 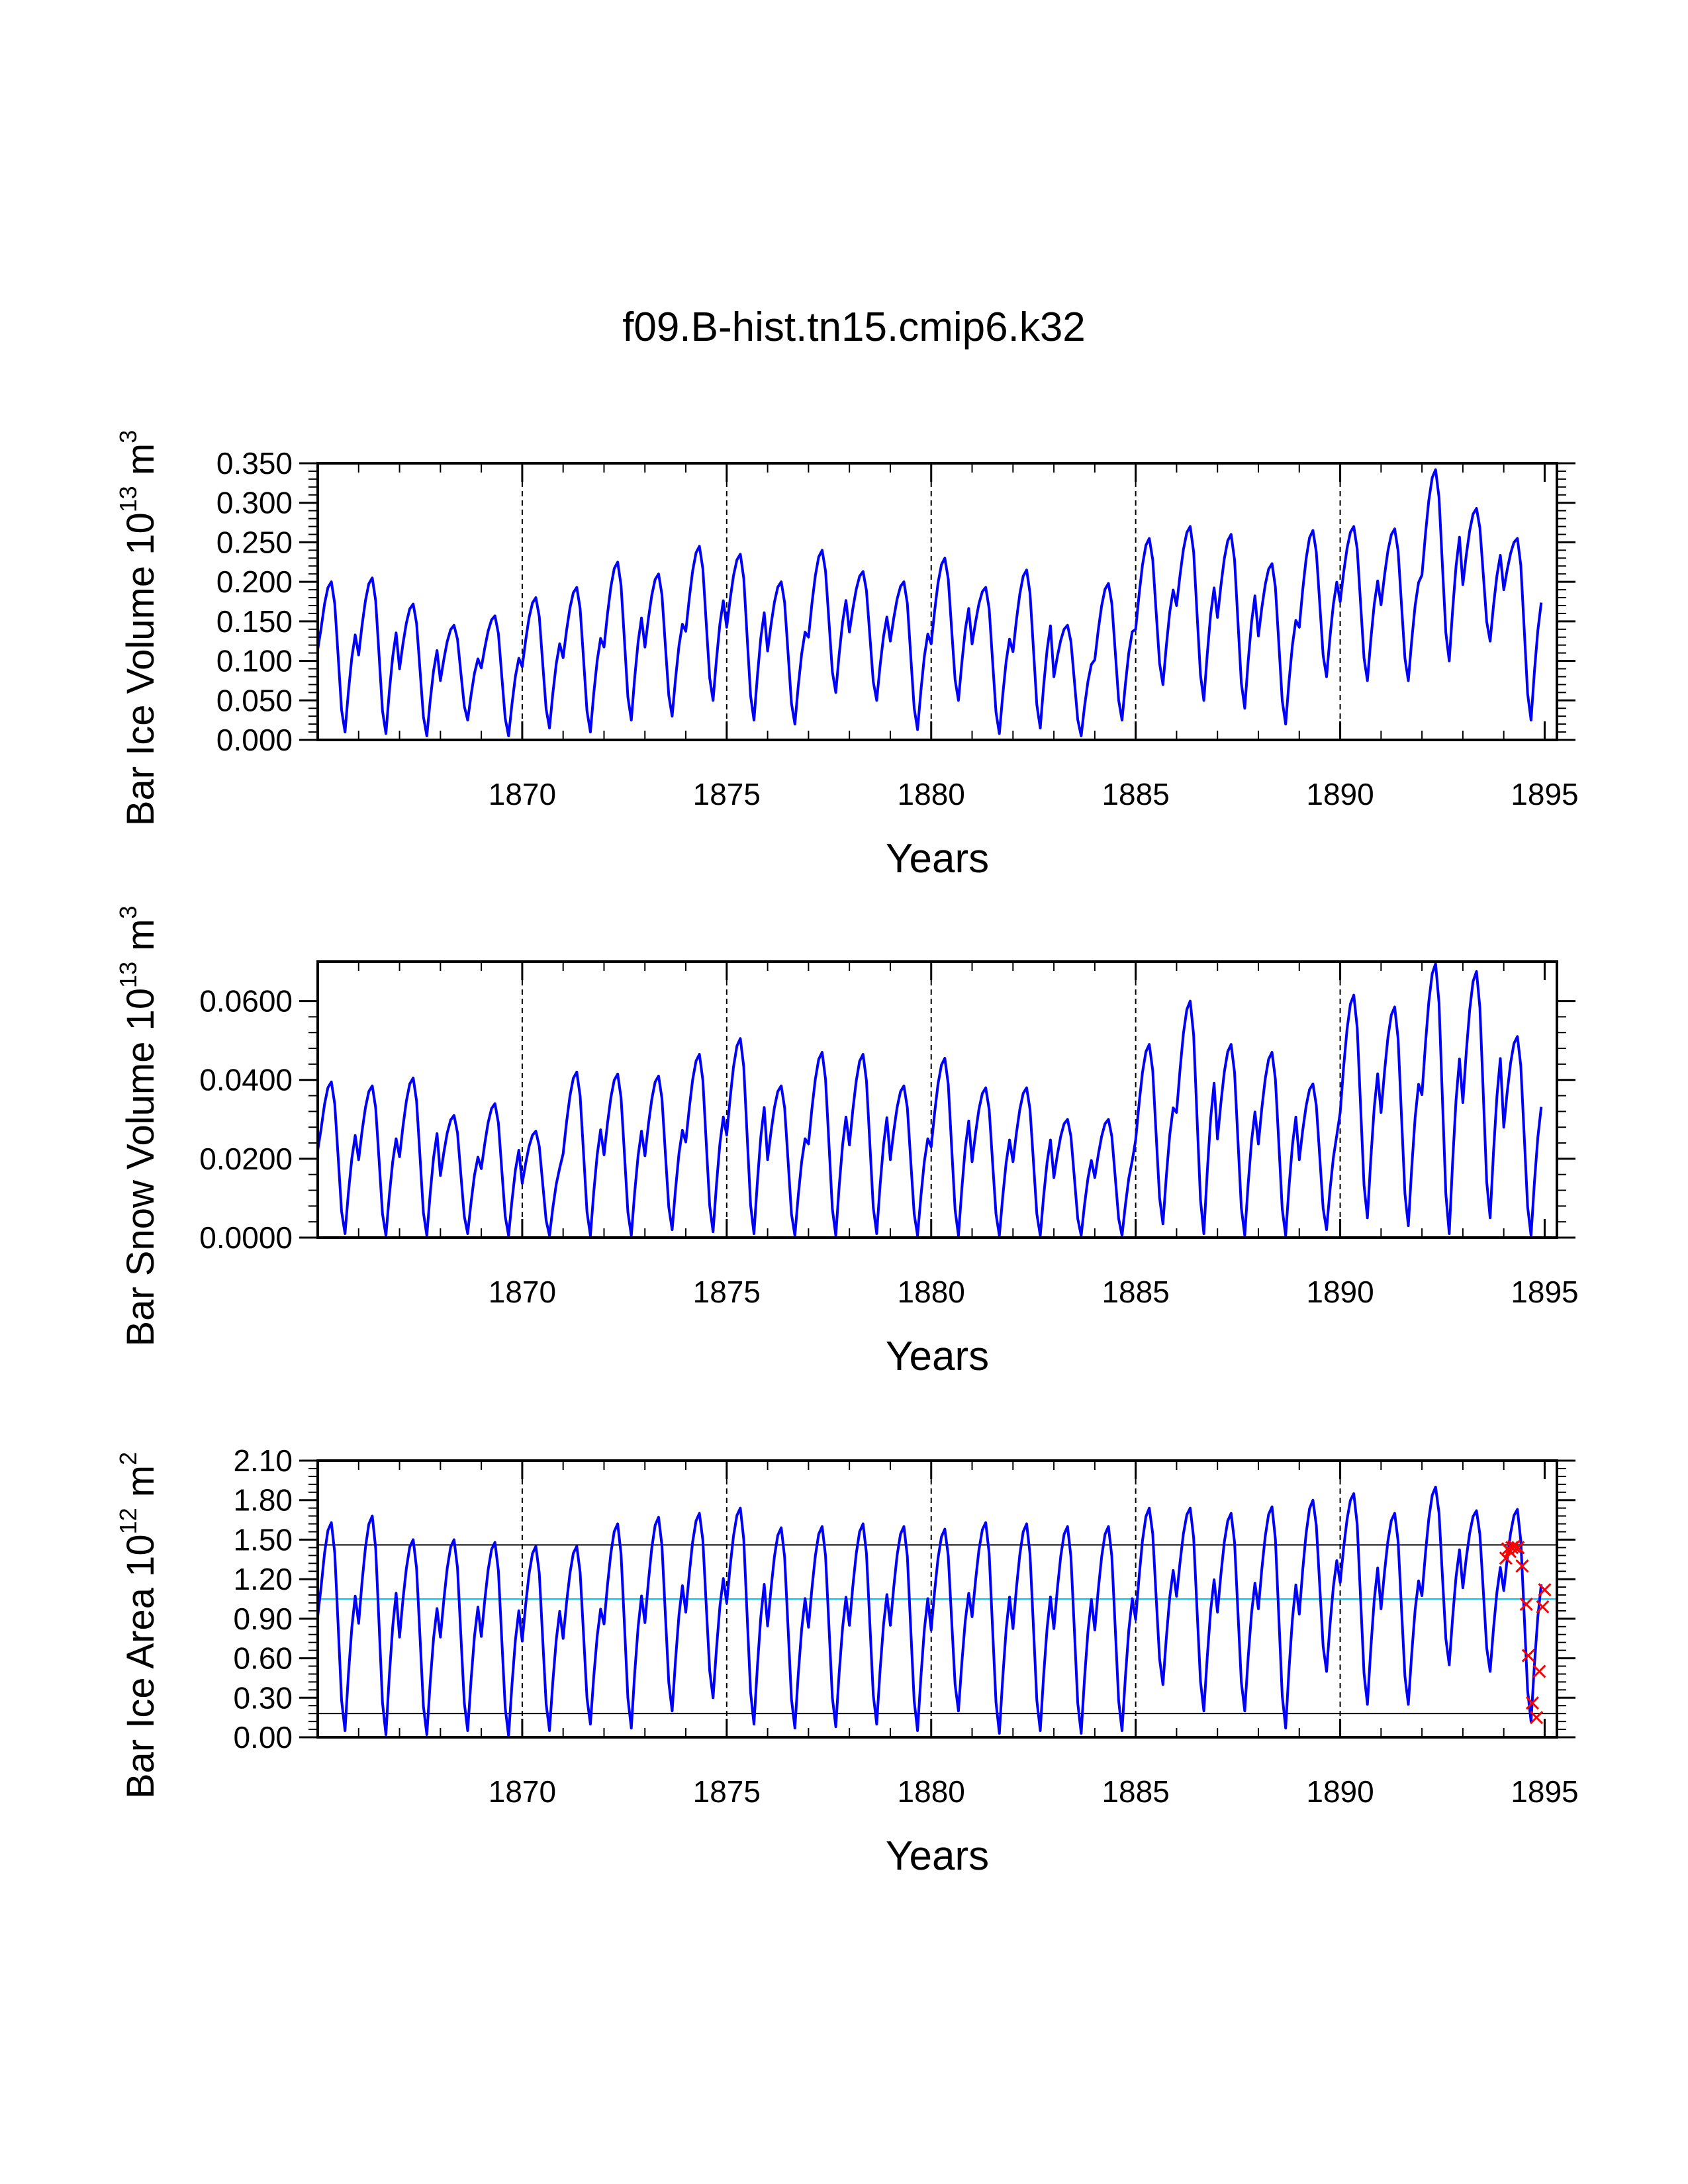 I want to click on y-axis-label: Bar Ice Volume 1013 m3, so click(x=138, y=628).